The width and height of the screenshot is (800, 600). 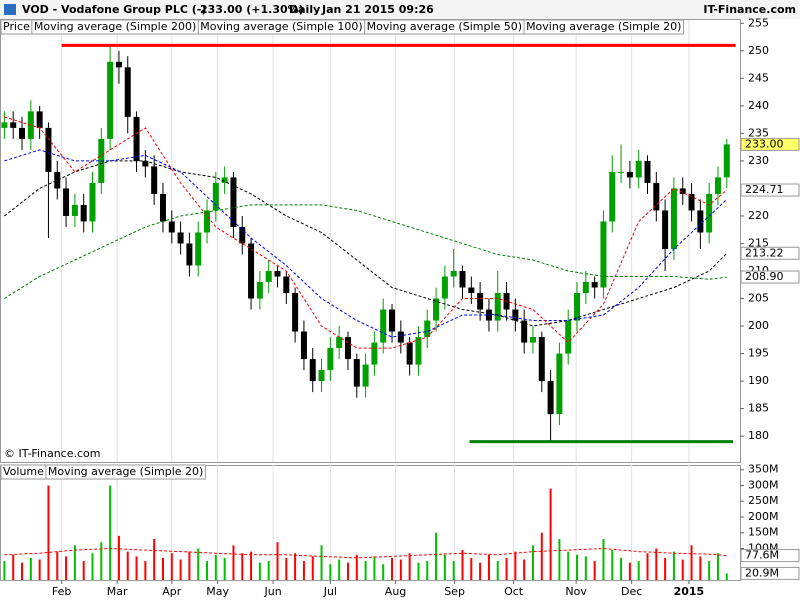 I want to click on y-tick-label: 205, so click(x=758, y=298).